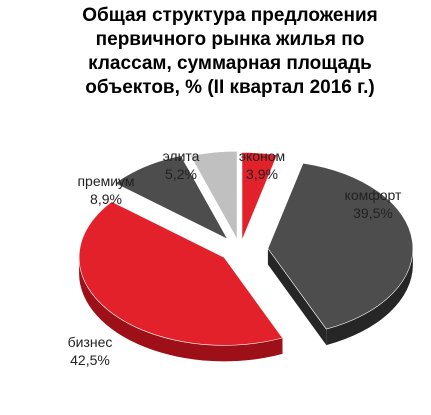  Describe the element at coordinates (181, 156) in the screenshot. I see `slice-label-name: элита` at that location.